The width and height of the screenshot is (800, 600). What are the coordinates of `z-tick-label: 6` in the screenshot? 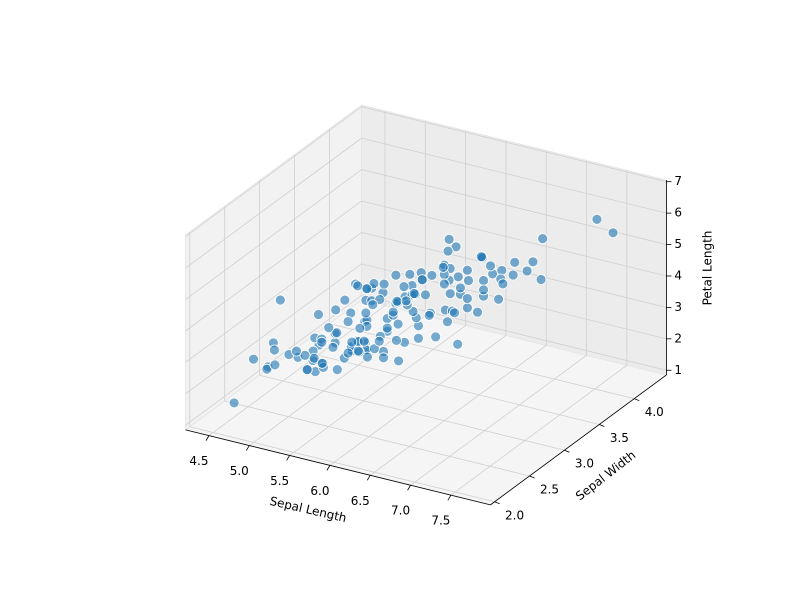 It's located at (678, 213).